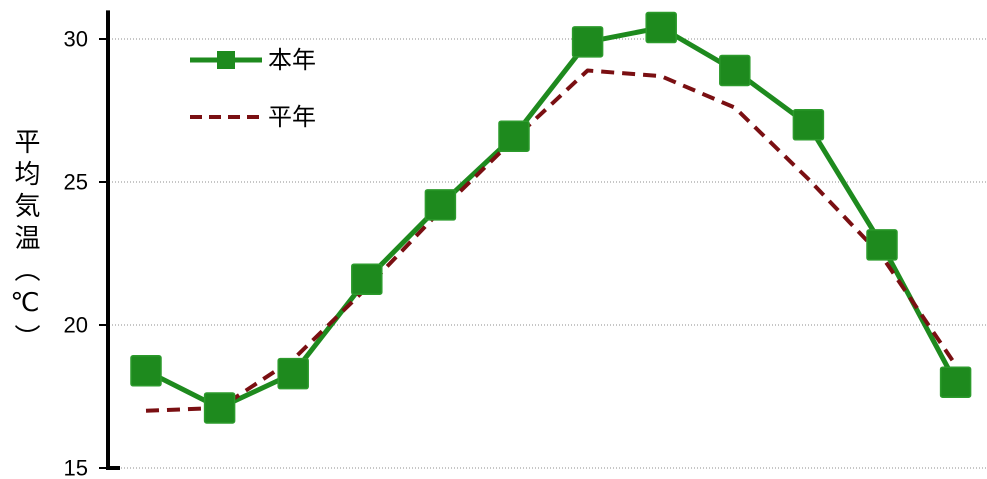 This screenshot has height=479, width=987. I want to click on legend-item-series-1: 平年, so click(253, 117).